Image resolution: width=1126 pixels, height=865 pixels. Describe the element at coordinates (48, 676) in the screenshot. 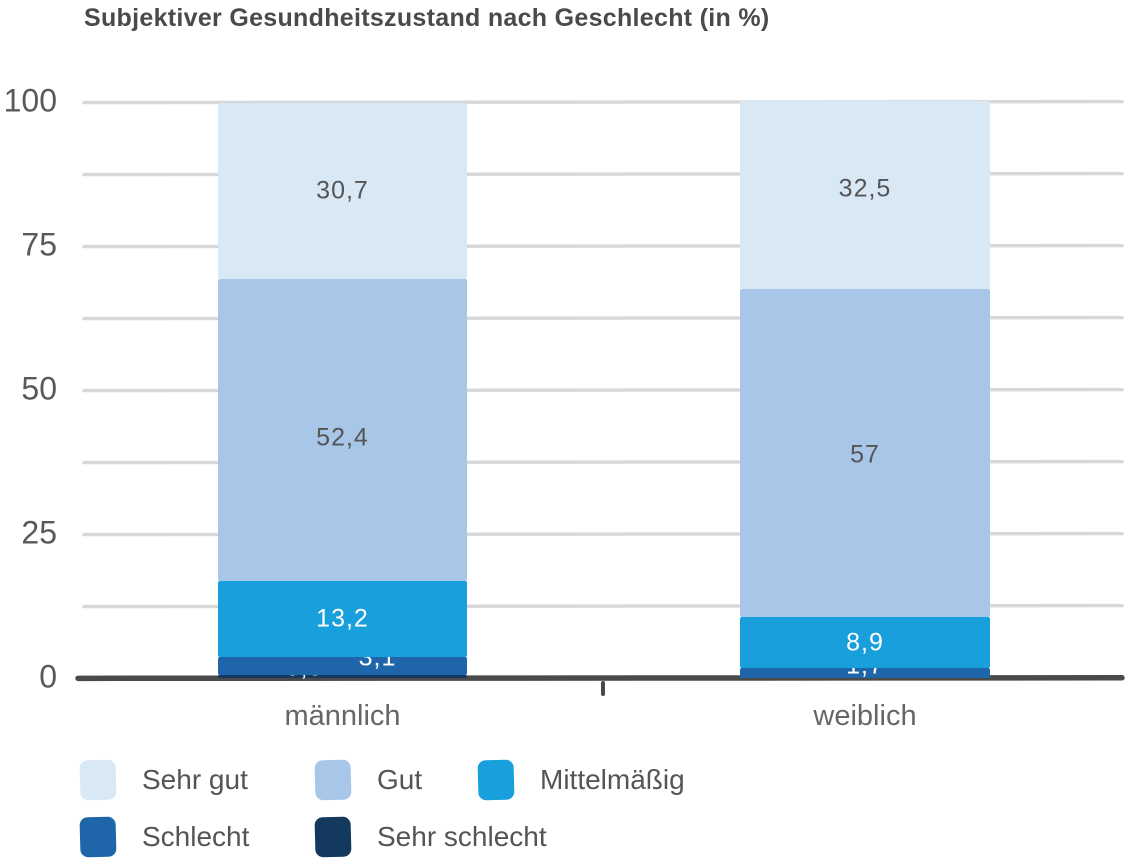

I see `y-tick-label: 0` at that location.